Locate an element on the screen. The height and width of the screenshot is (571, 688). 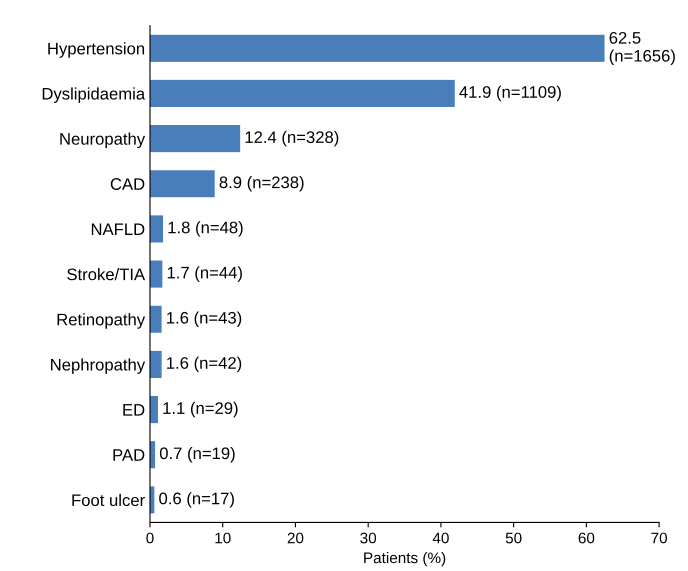
x-tick-label: 50 is located at coordinates (514, 538).